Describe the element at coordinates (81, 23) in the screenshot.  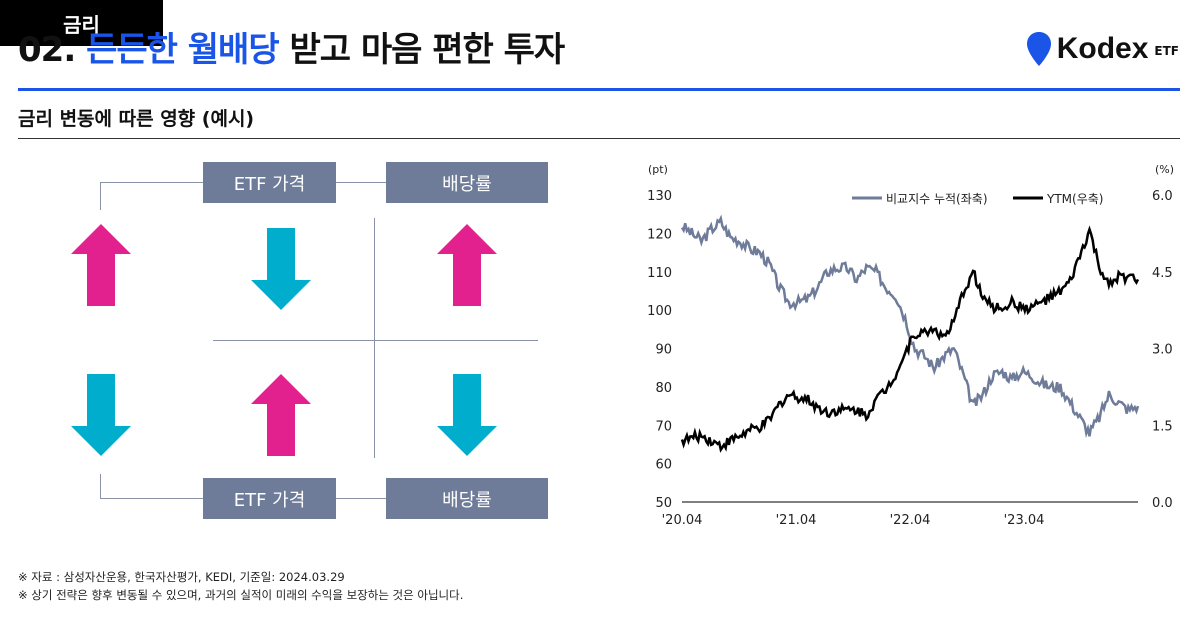
I see `interest-rate-label: 금리` at that location.